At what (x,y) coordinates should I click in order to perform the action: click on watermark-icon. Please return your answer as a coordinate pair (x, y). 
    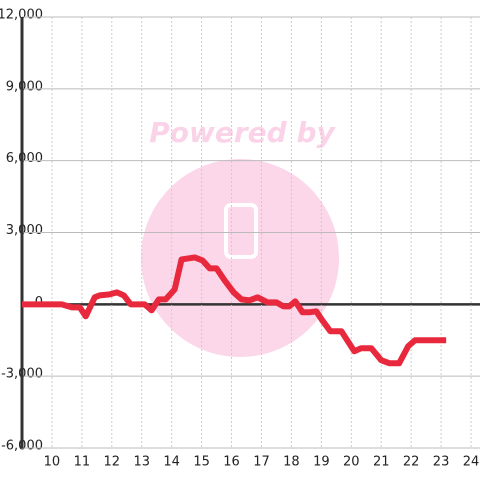
    Looking at the image, I should click on (241, 231).